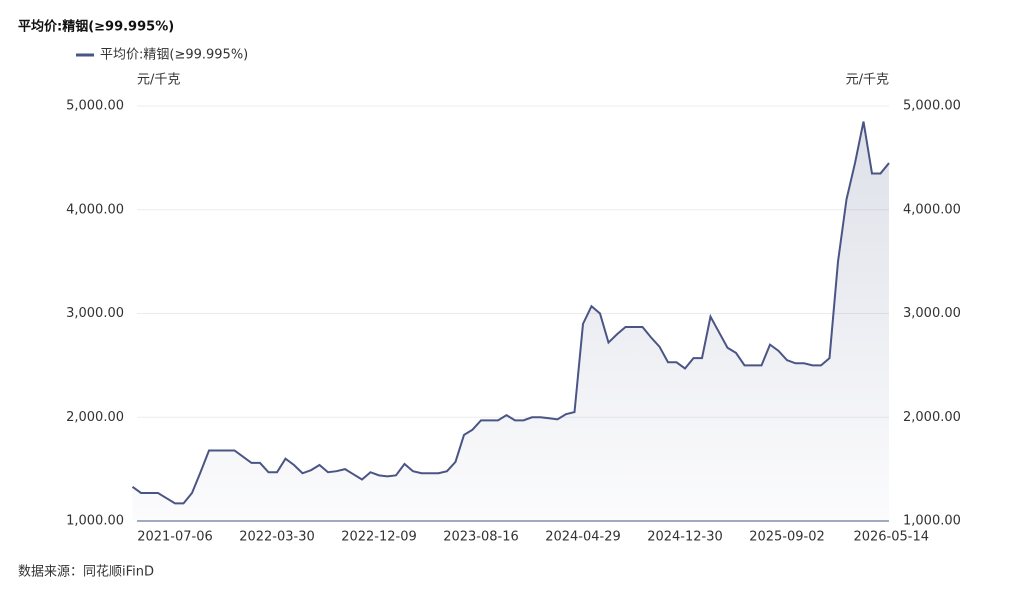 This screenshot has width=1026, height=598. Describe the element at coordinates (932, 313) in the screenshot. I see `y2-tick-label: 3,000.00` at that location.